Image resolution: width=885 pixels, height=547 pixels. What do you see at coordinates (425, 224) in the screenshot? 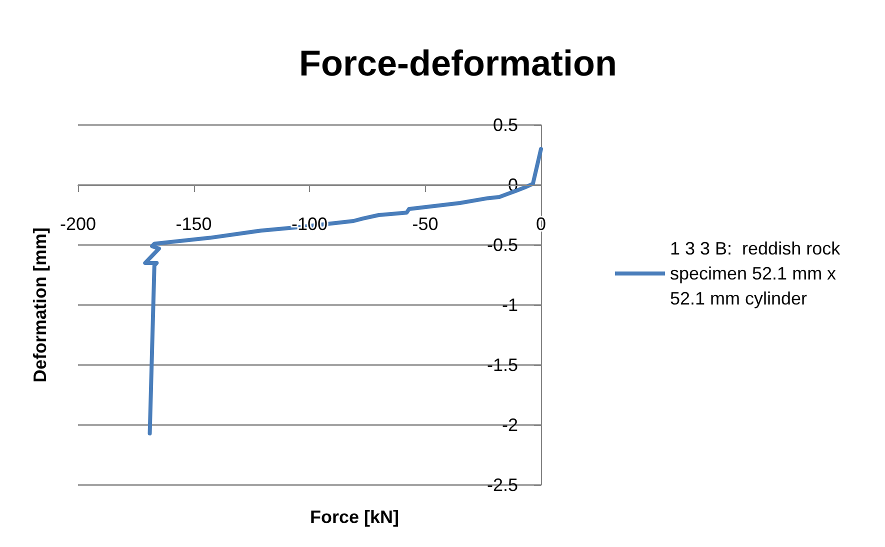
I see `x-tick-label: -50` at bounding box center [425, 224].